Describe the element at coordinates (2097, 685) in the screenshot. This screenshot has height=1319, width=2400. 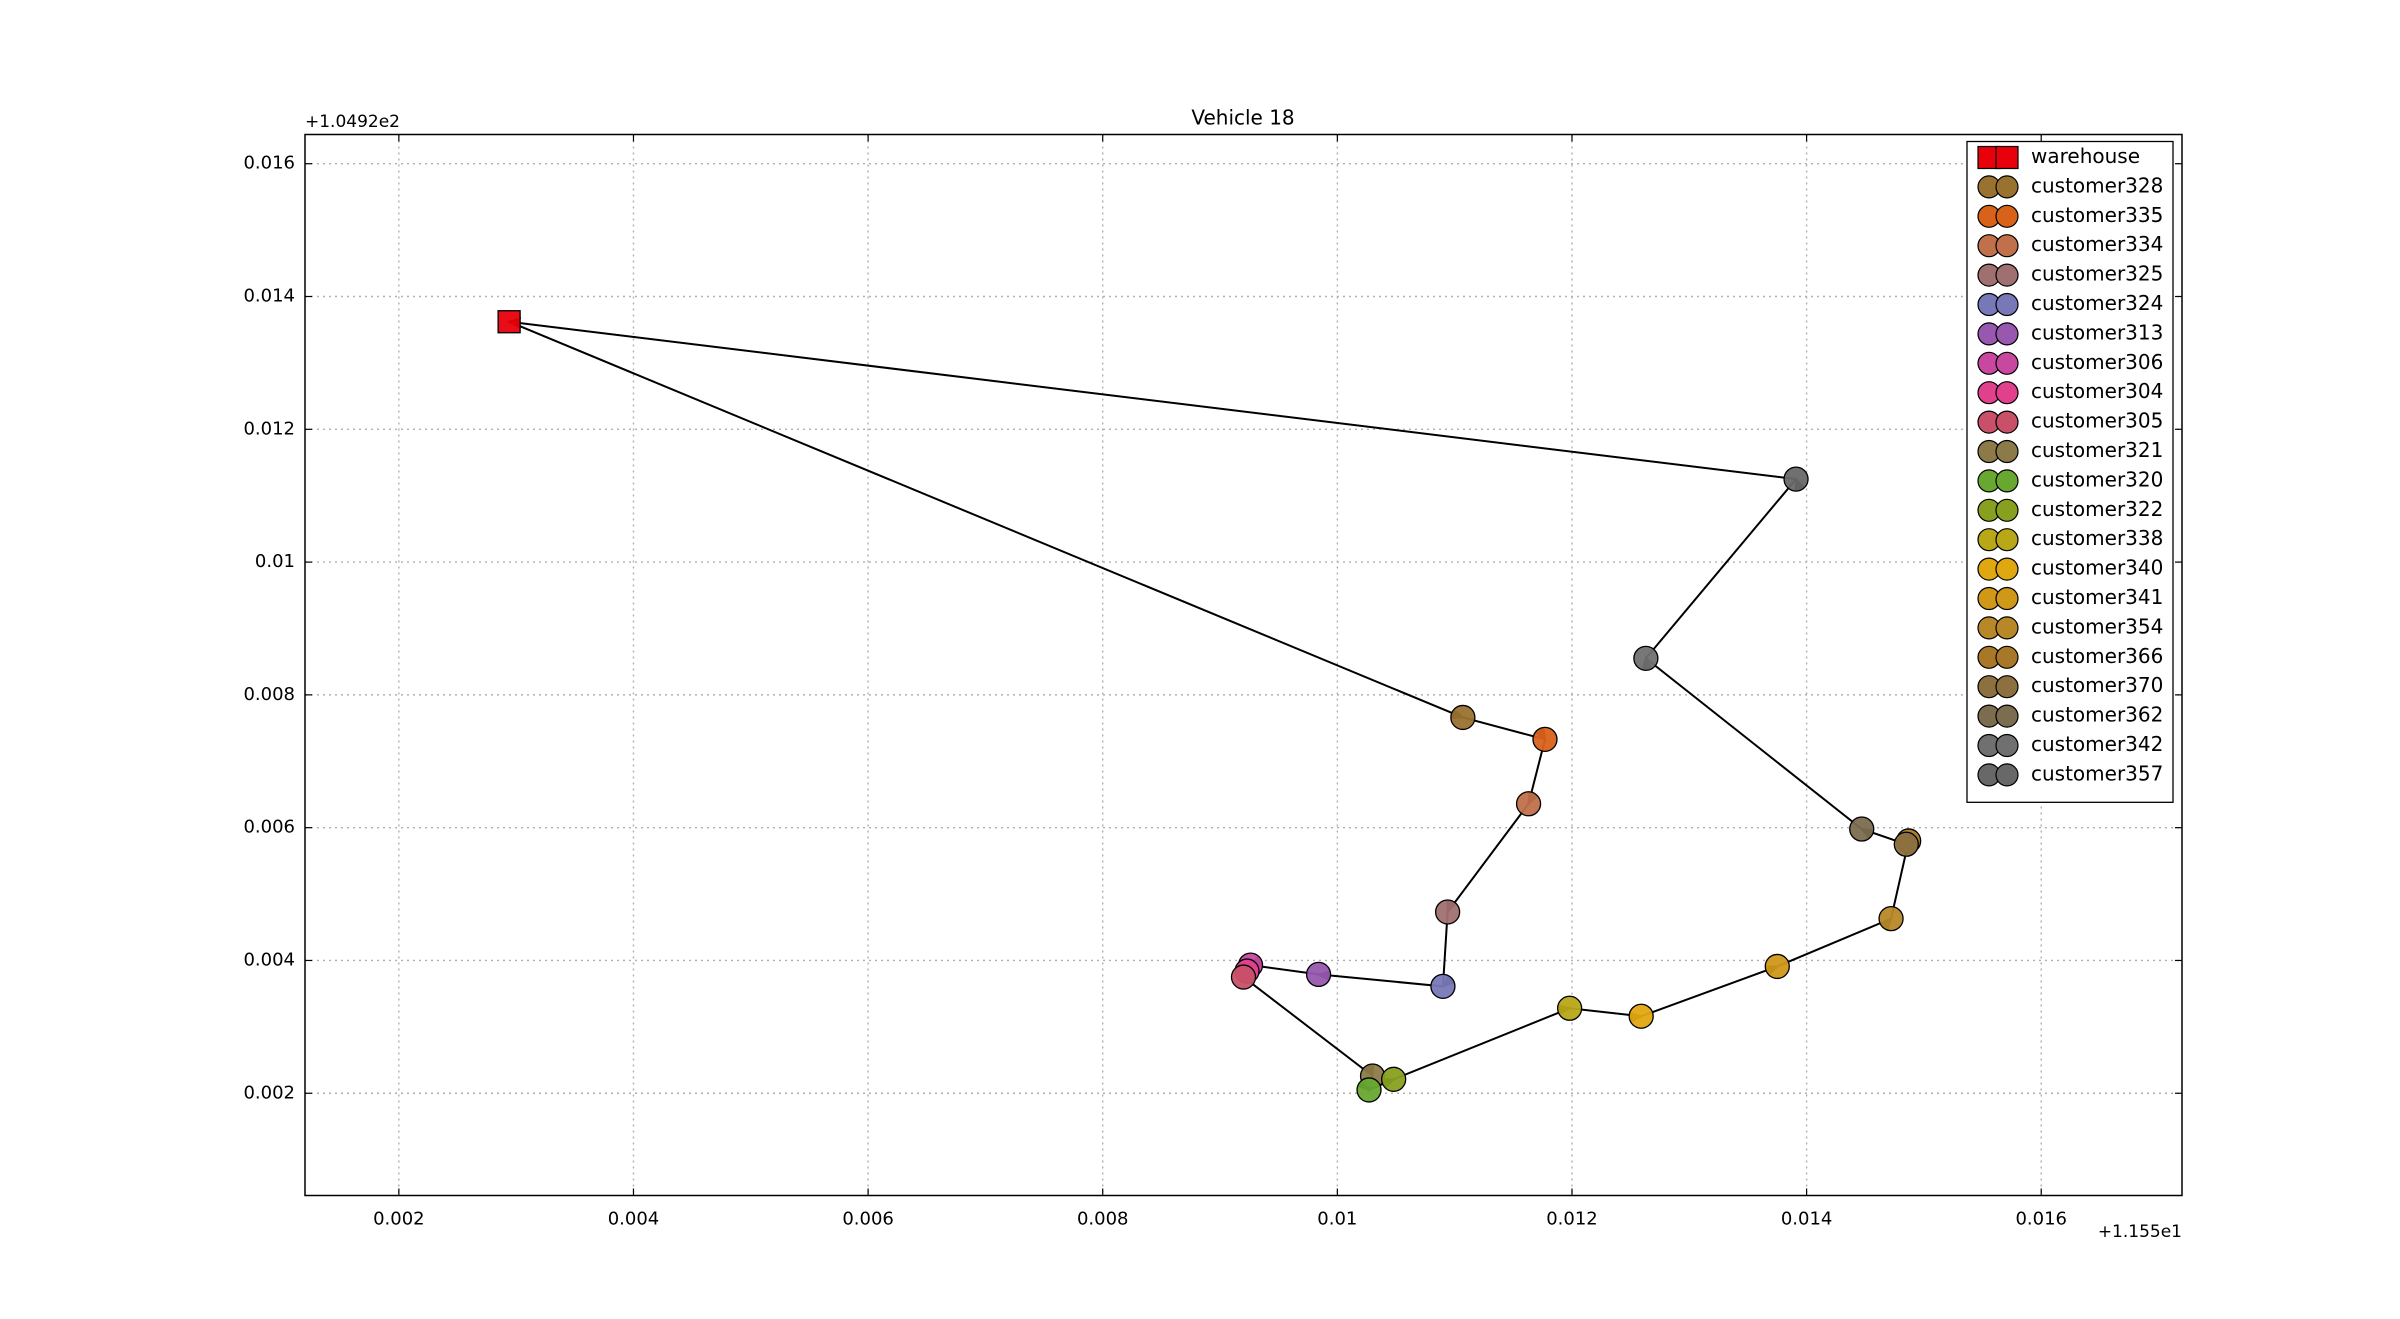
I see `legend-label: customer370` at that location.